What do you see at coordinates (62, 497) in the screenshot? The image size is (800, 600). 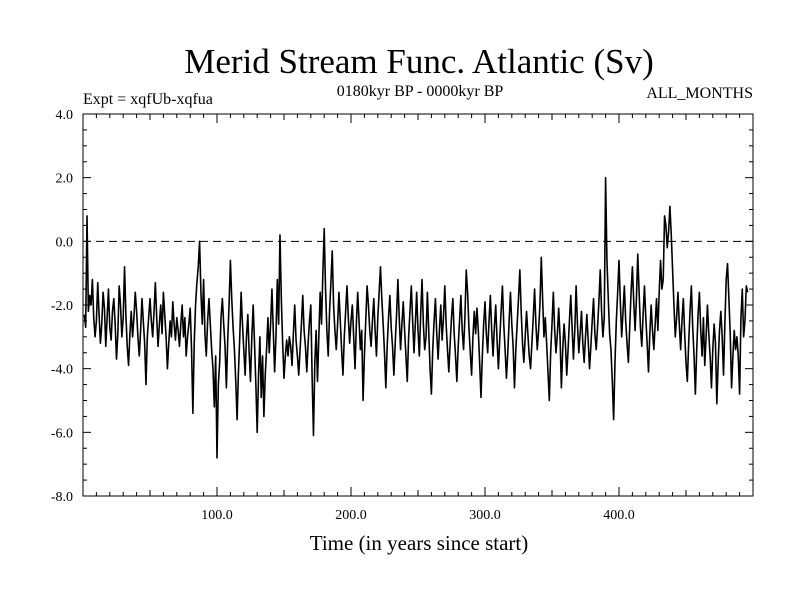 I see `y-tick-label: -8.0` at bounding box center [62, 497].